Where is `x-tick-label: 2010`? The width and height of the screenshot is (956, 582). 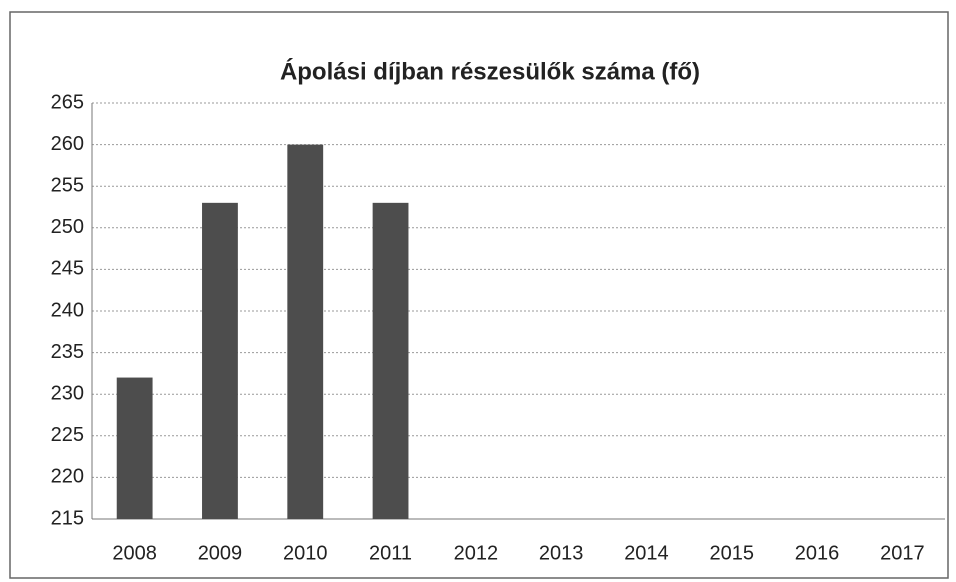 x-tick-label: 2010 is located at coordinates (305, 553).